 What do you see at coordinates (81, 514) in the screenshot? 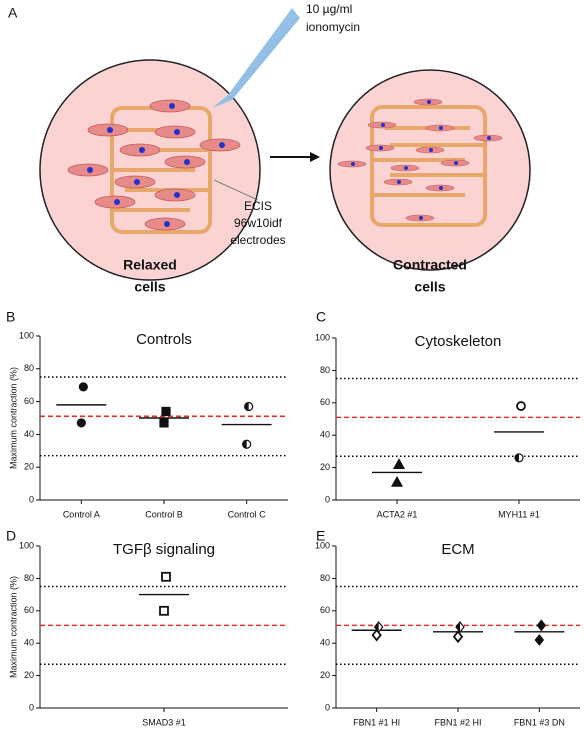
I see `x-tick-label: Control A` at bounding box center [81, 514].